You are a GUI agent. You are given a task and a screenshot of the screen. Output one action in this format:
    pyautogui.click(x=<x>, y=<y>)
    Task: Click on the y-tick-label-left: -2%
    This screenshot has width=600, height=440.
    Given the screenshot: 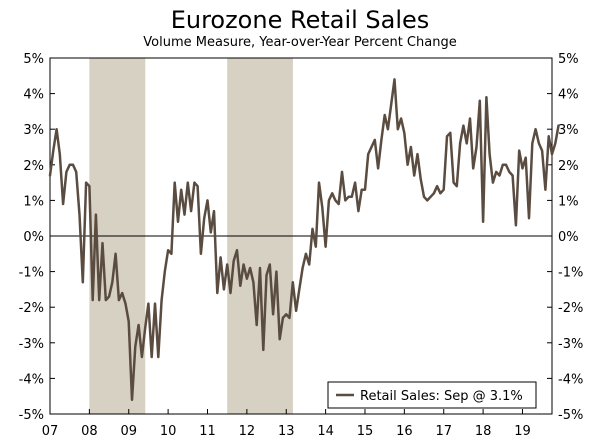 What is the action you would take?
    pyautogui.click(x=31, y=308)
    